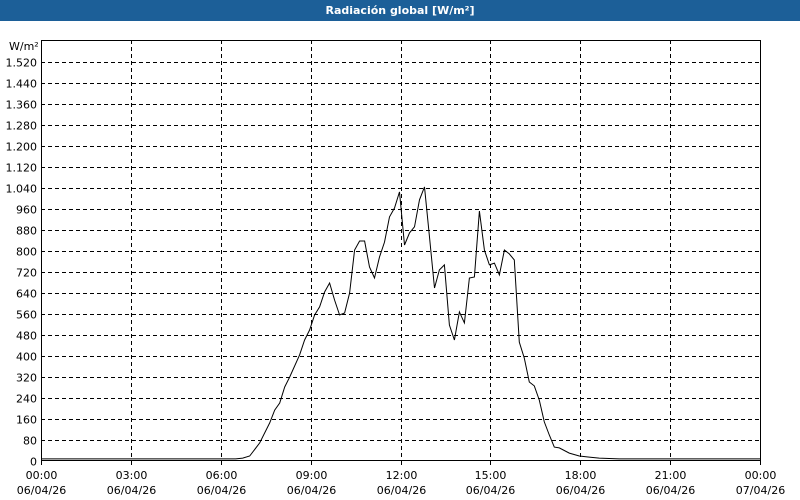 The width and height of the screenshot is (800, 500). What do you see at coordinates (402, 475) in the screenshot?
I see `x-tick-time: 12:00` at bounding box center [402, 475].